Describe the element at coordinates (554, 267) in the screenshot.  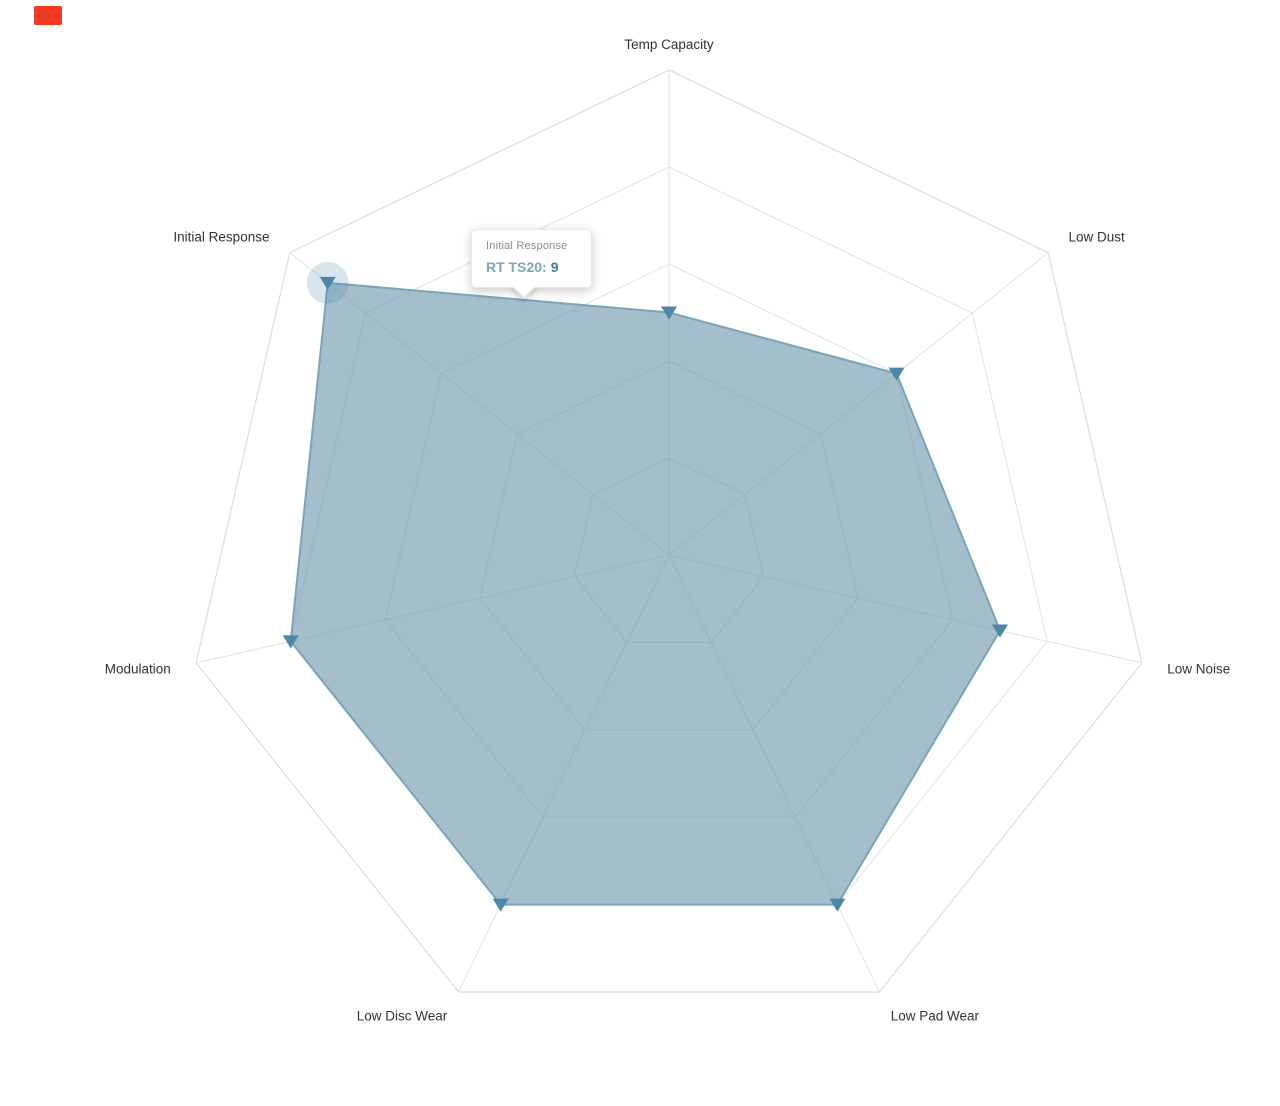
I see `tooltip-value: 9` at that location.